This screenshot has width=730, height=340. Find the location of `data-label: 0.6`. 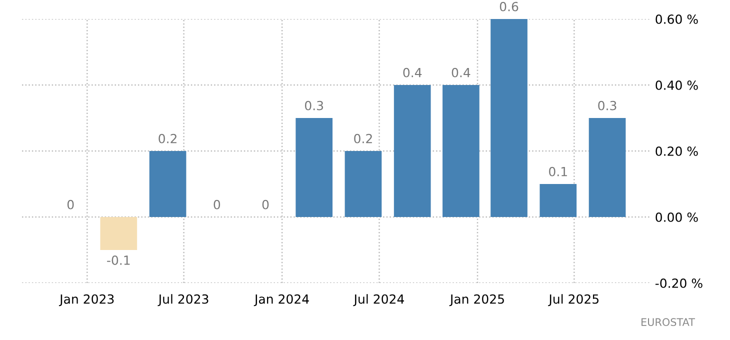

data-label: 0.6 is located at coordinates (509, 7).